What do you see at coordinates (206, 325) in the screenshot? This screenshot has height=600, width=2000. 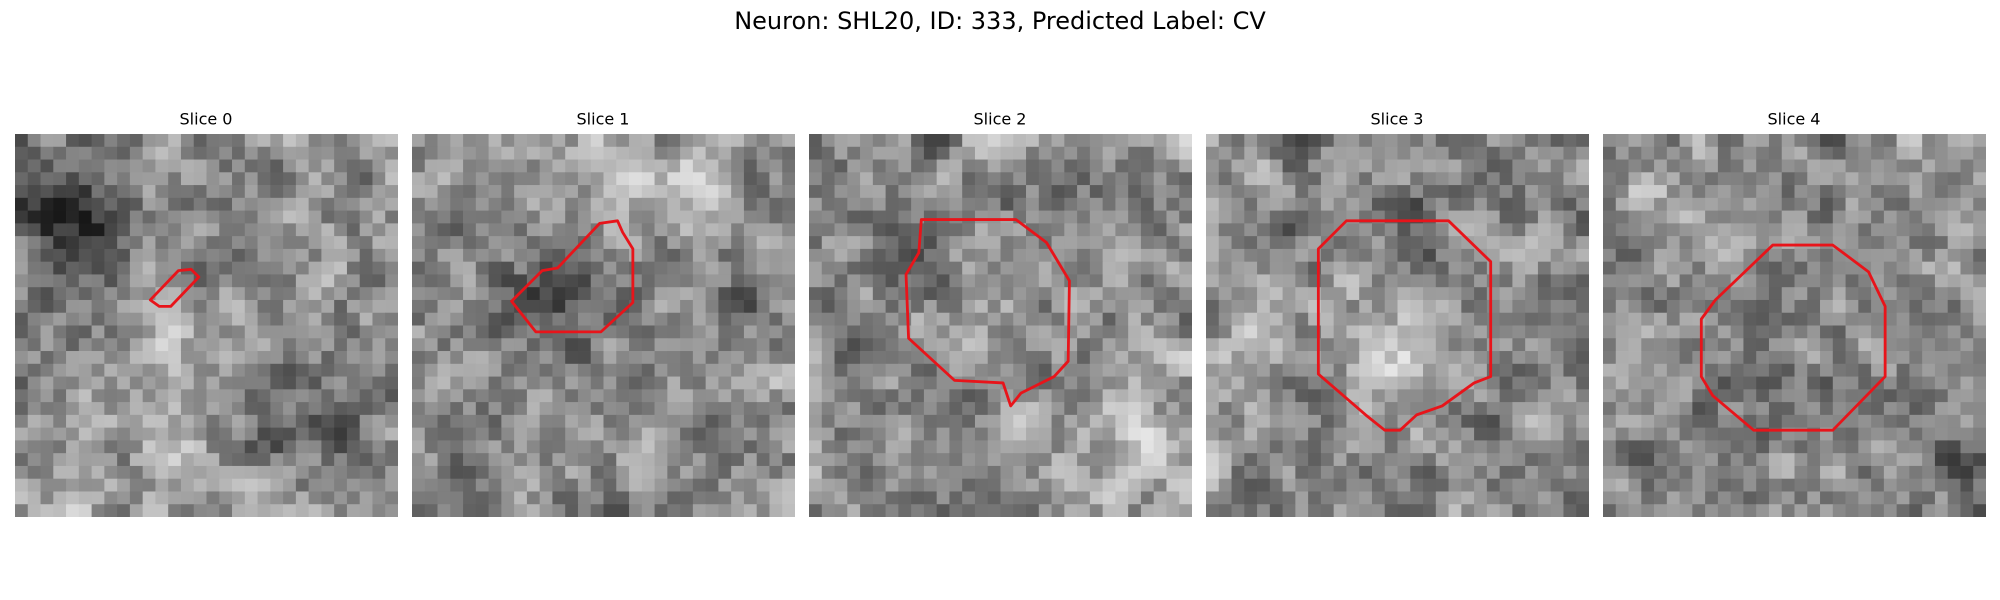 I see `pixel-grid` at bounding box center [206, 325].